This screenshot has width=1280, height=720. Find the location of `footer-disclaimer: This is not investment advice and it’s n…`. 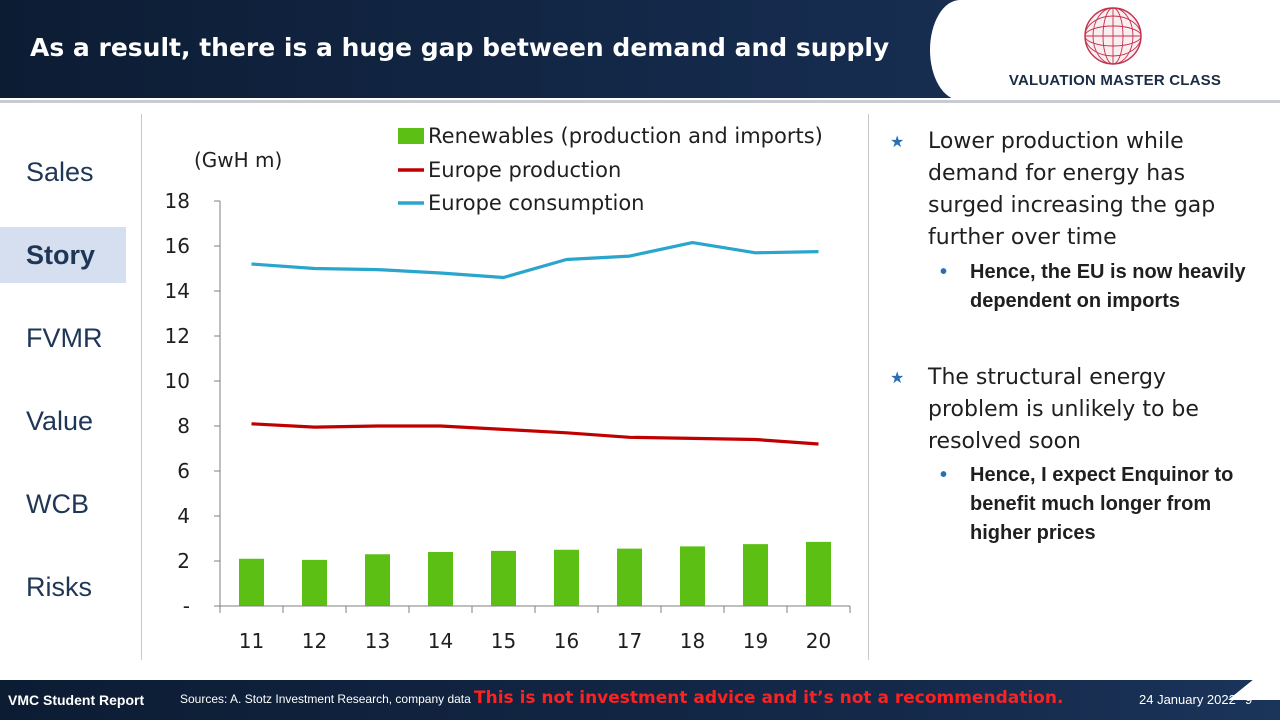

footer-disclaimer: This is not investment advice and it’s n… is located at coordinates (769, 698).